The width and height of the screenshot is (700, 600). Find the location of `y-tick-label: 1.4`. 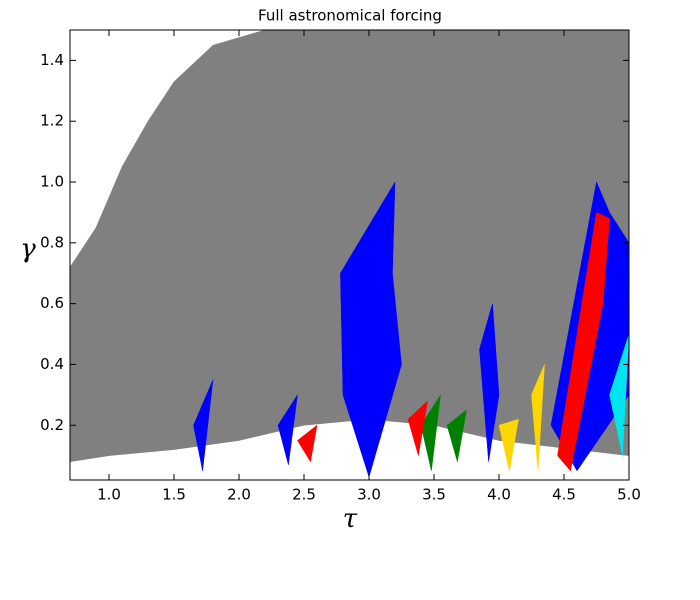

y-tick-label: 1.4 is located at coordinates (52, 60).